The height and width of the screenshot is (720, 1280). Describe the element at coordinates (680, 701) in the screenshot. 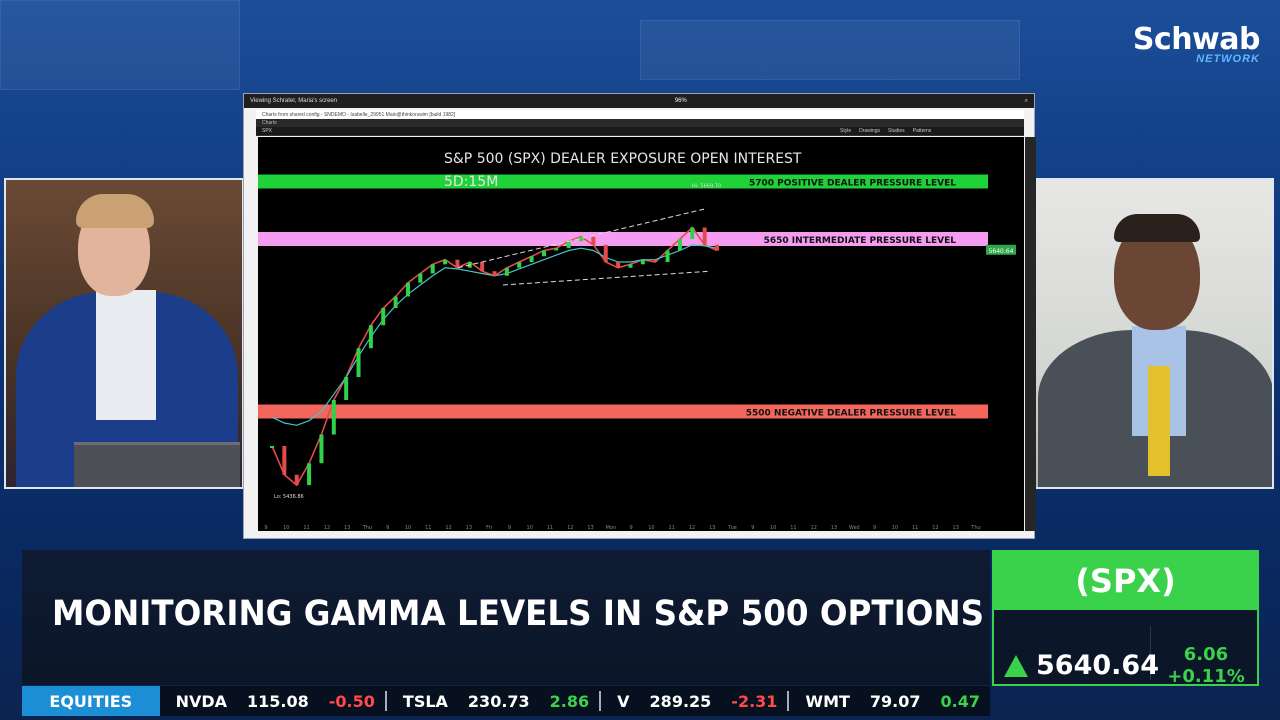

I see `ticker-price: 289.25` at that location.